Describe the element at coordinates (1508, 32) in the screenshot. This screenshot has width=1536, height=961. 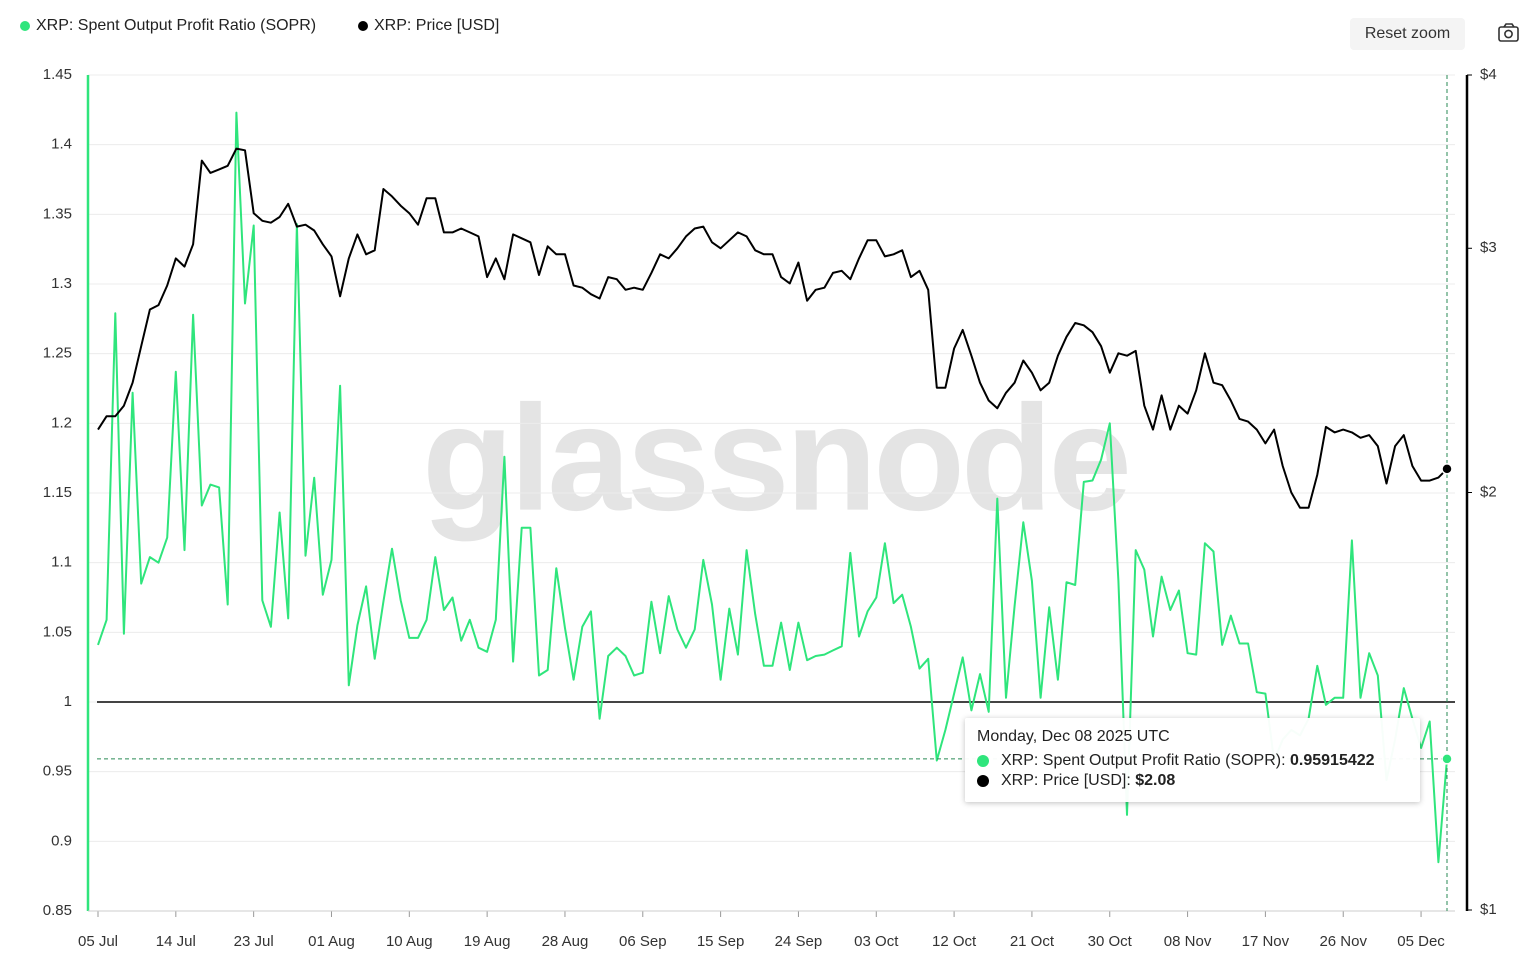
I see `camera-icon` at that location.